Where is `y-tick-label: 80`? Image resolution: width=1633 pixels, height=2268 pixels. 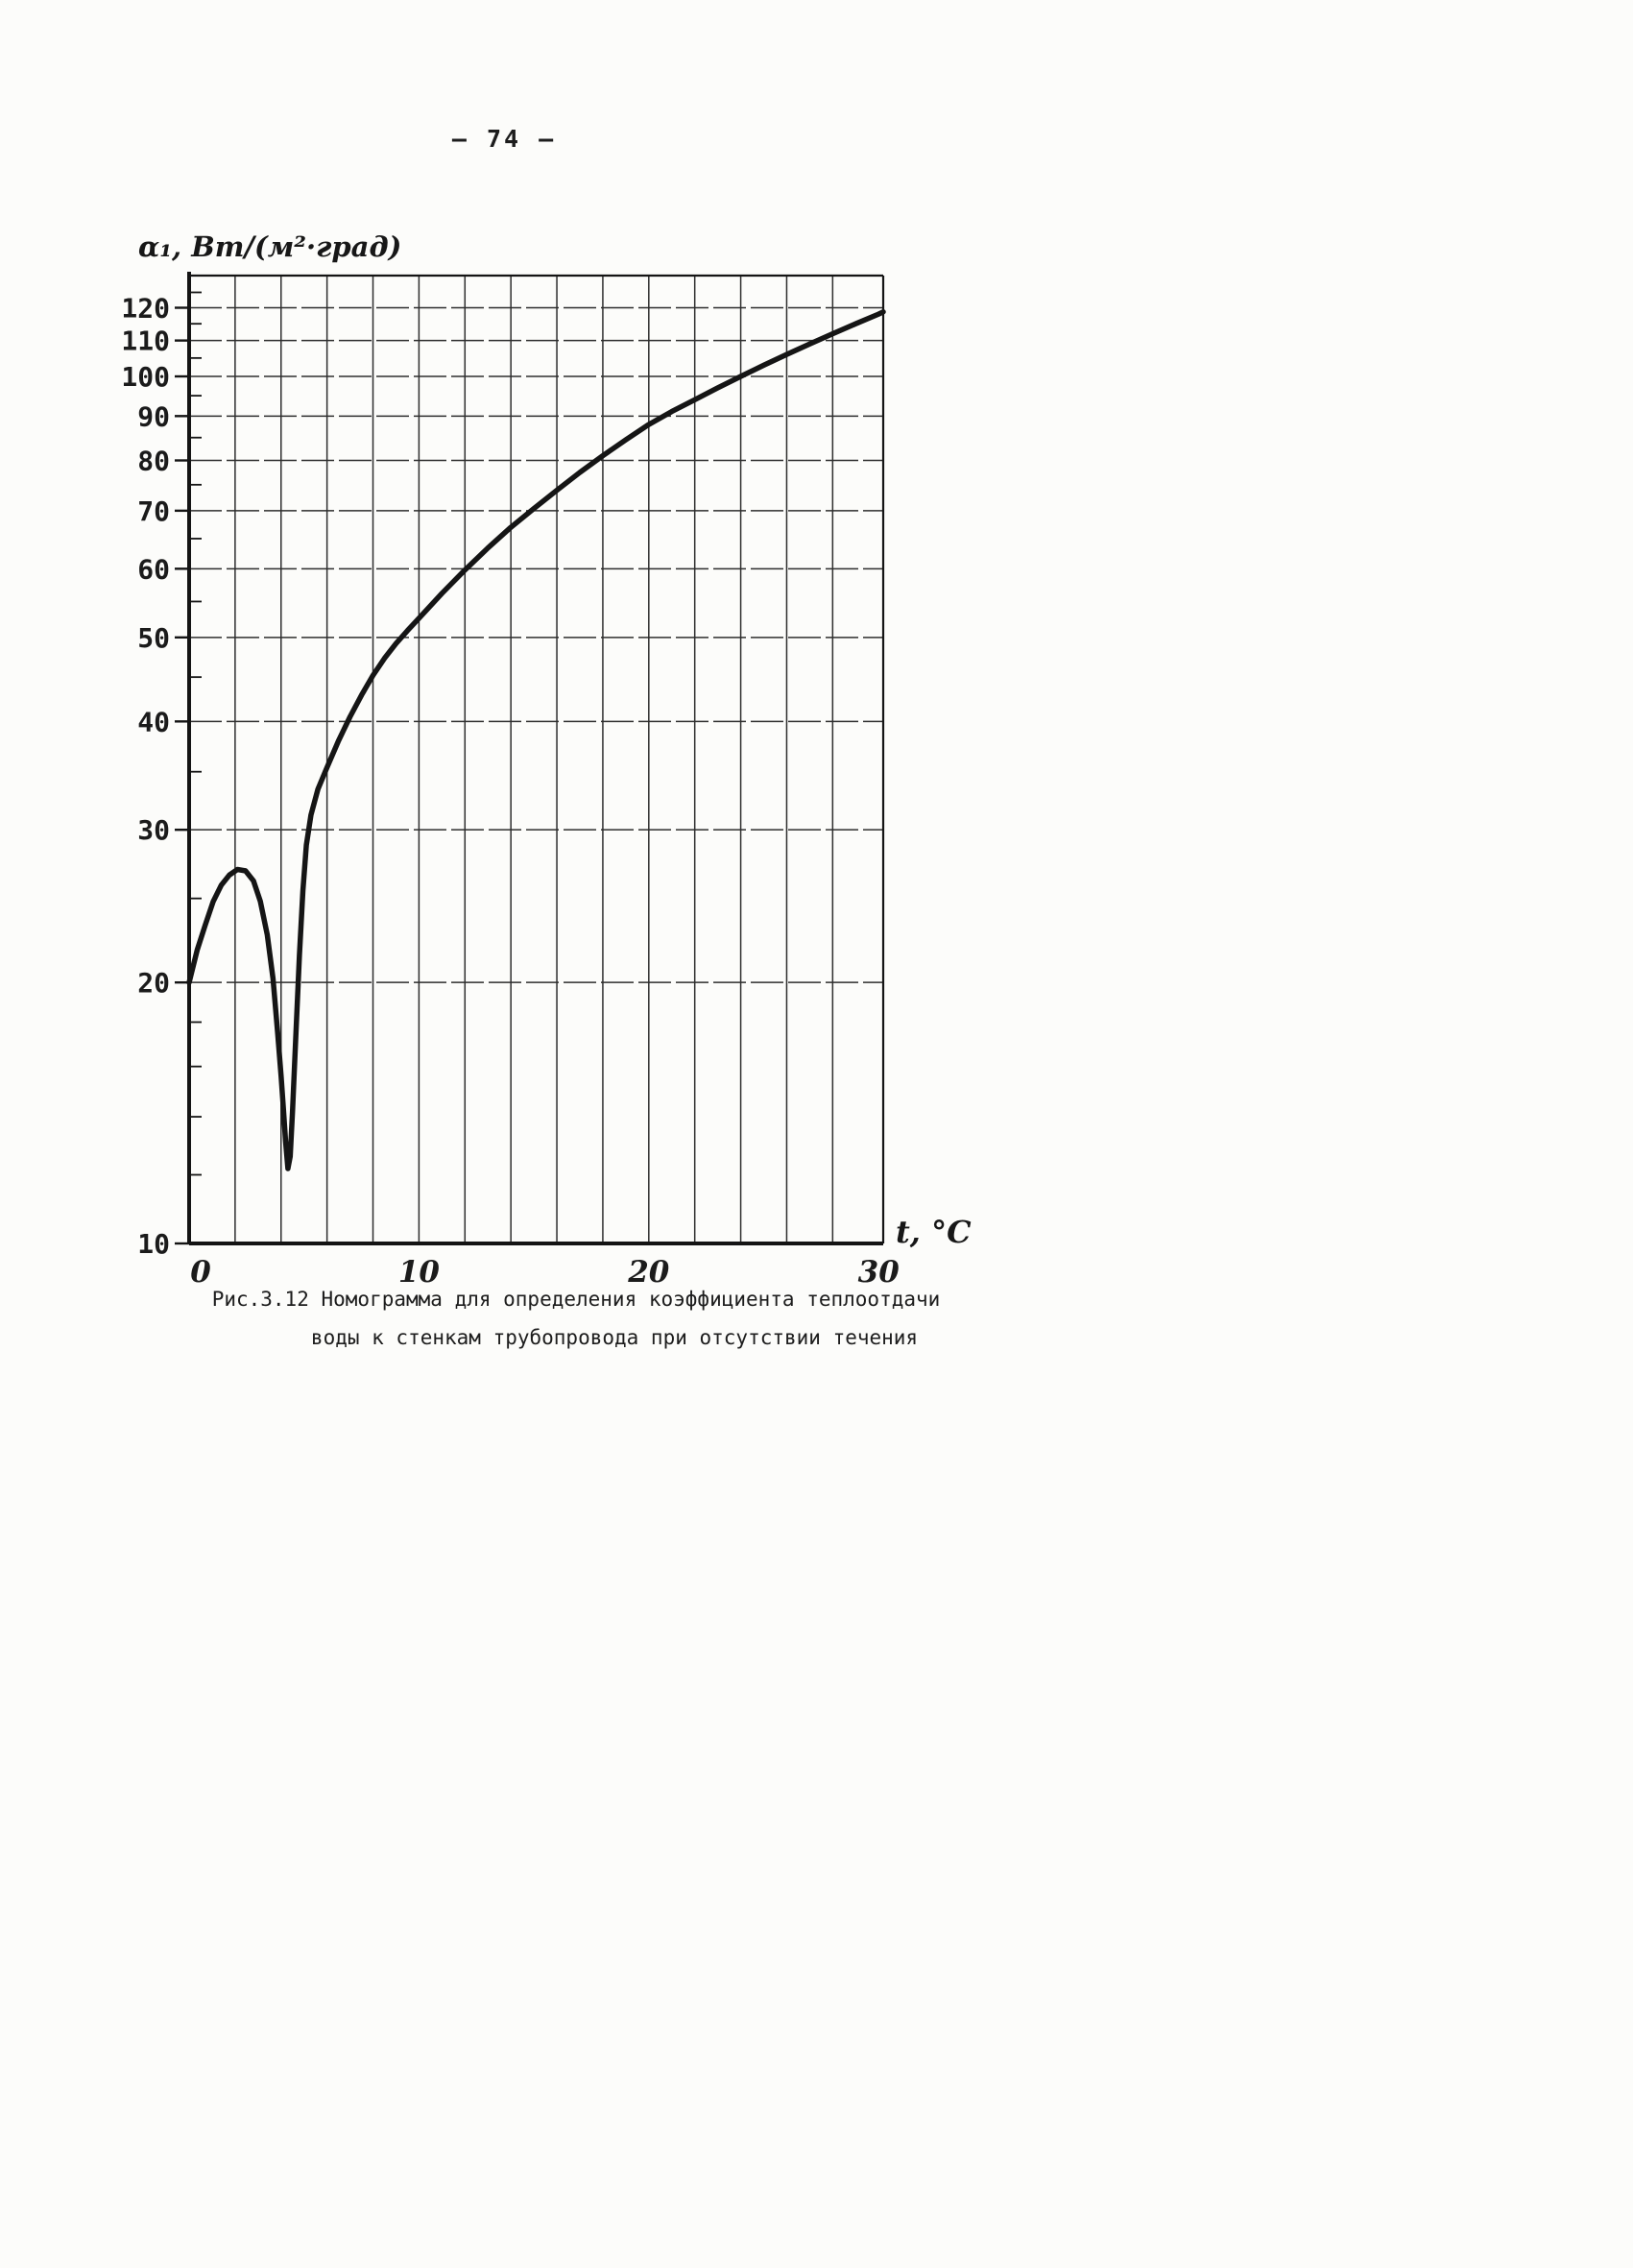 y-tick-label: 80 is located at coordinates (153, 461).